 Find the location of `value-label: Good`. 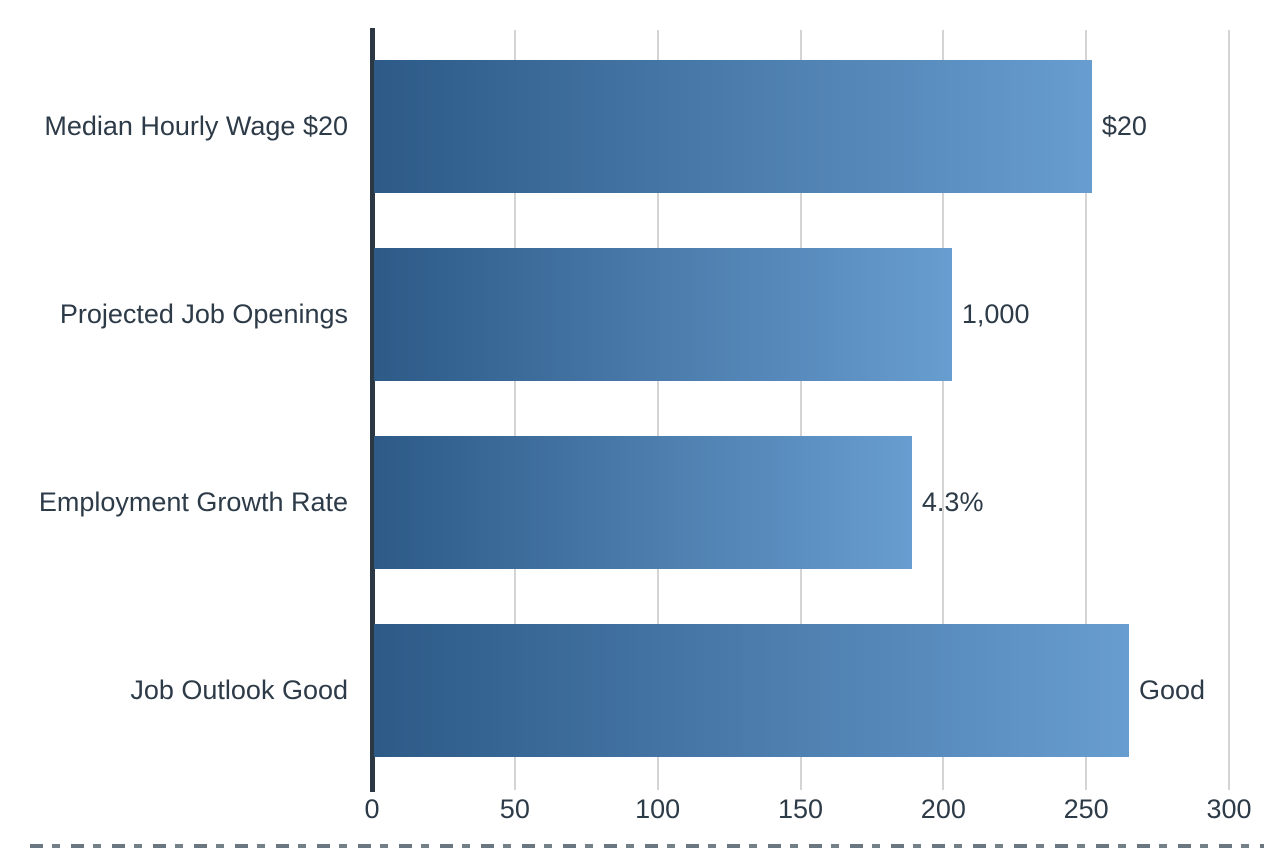

value-label: Good is located at coordinates (1172, 690).